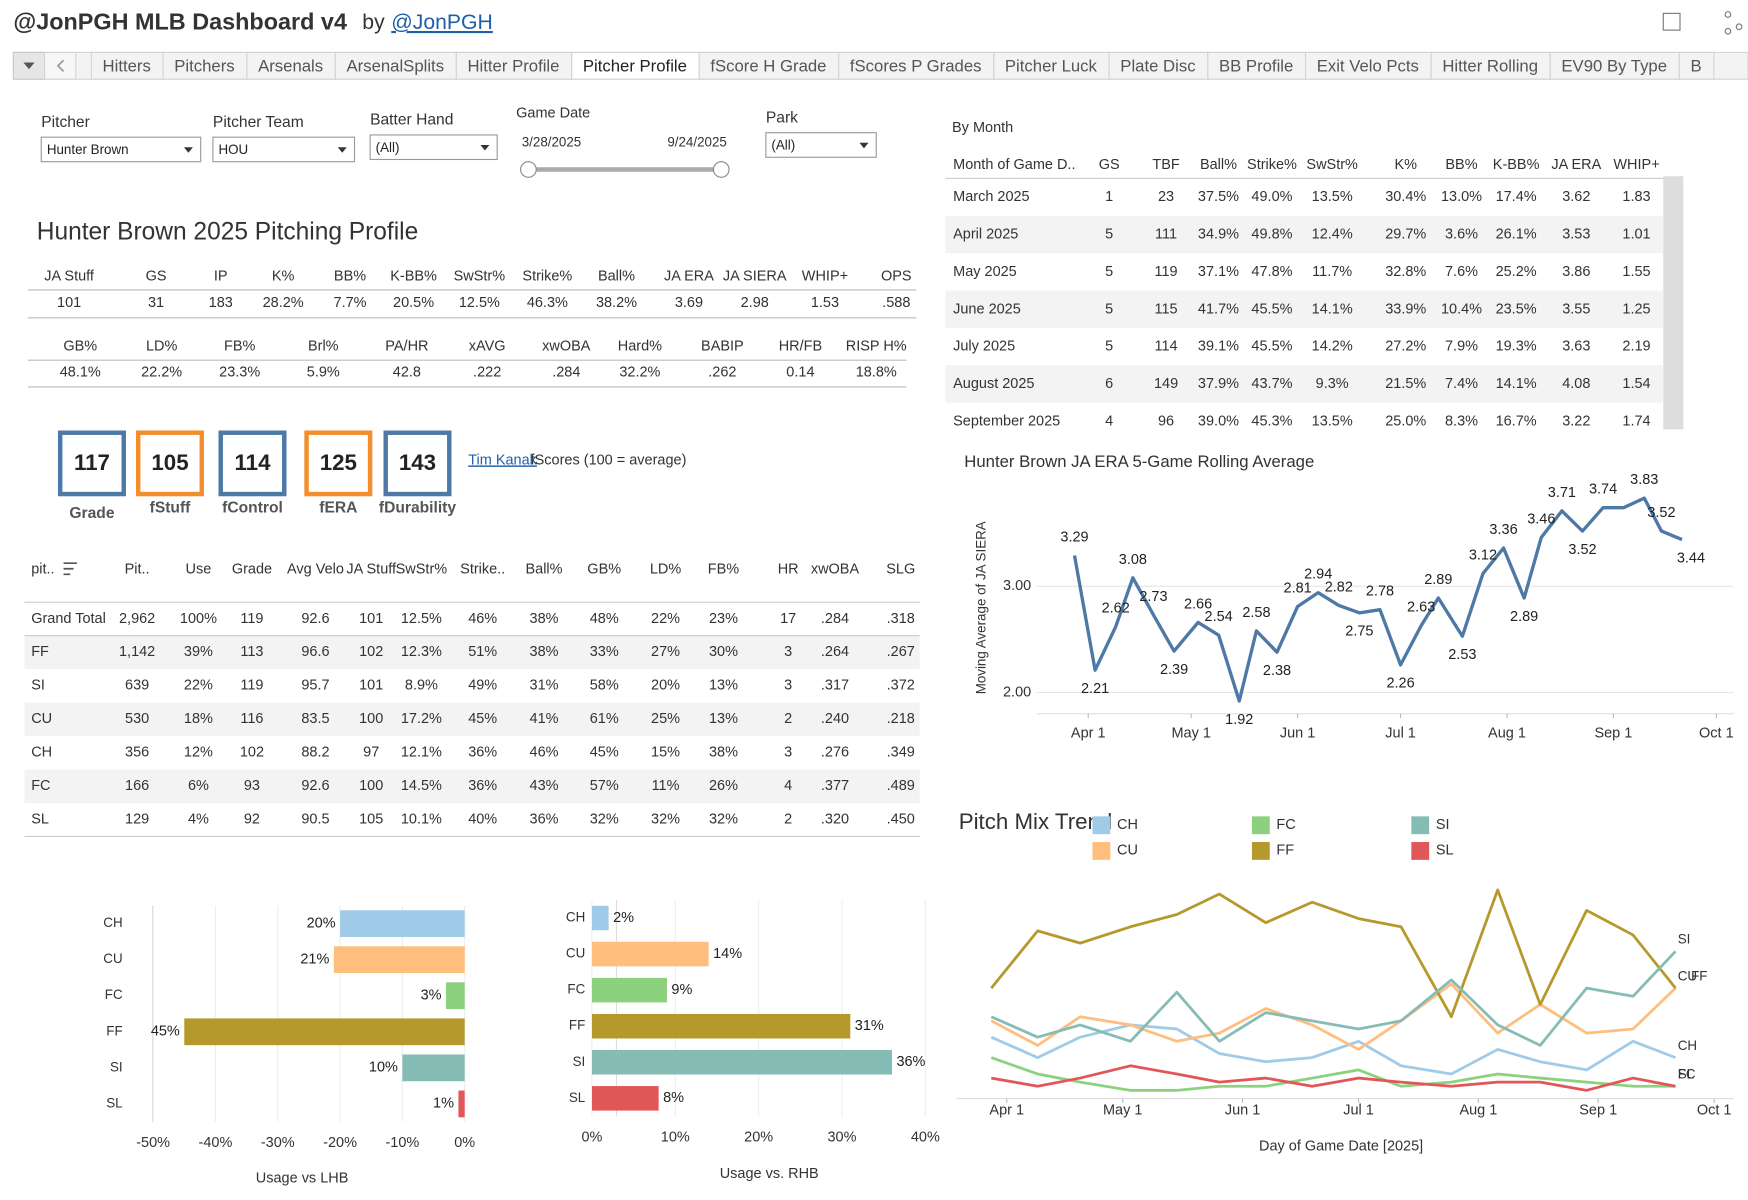 The image size is (1748, 1200). I want to click on table-cell: 4.08, so click(1576, 384).